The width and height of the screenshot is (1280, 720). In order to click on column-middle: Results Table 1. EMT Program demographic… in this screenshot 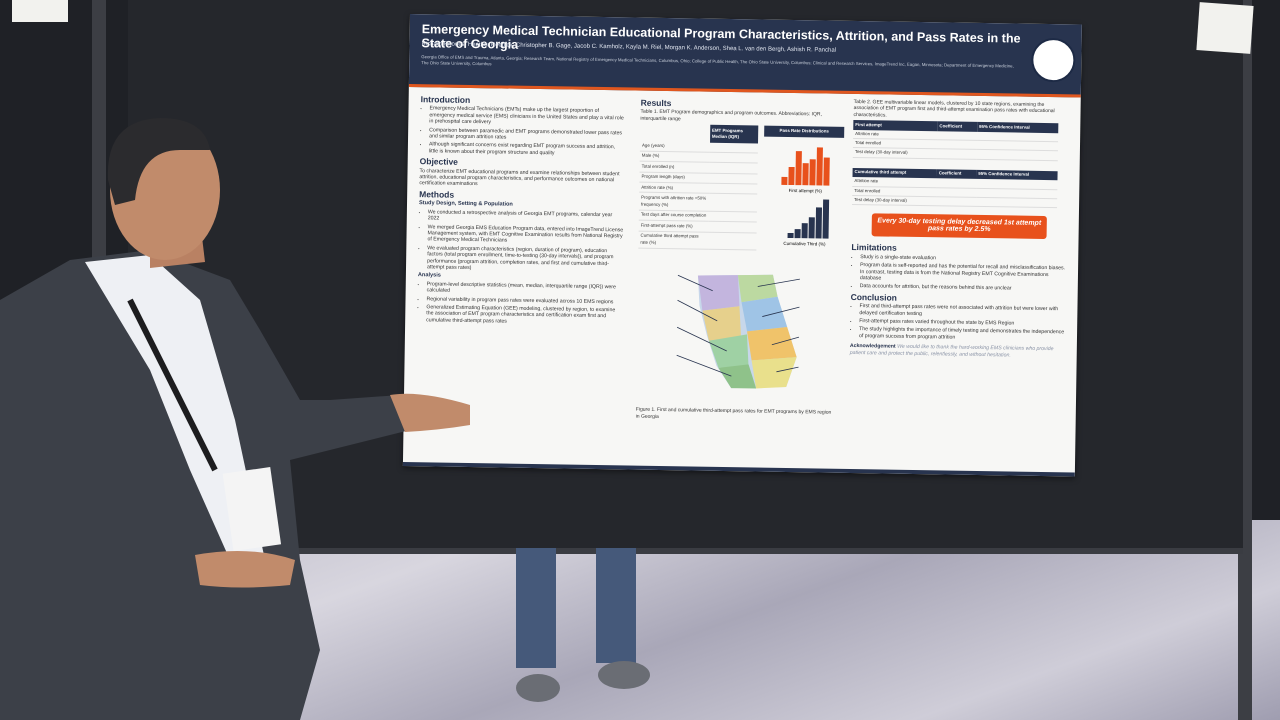, I will do `click(740, 260)`.